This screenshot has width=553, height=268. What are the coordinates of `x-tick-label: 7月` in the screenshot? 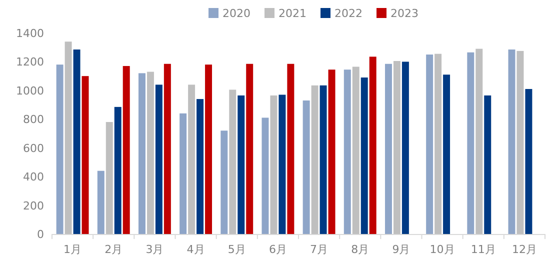 It's located at (319, 249).